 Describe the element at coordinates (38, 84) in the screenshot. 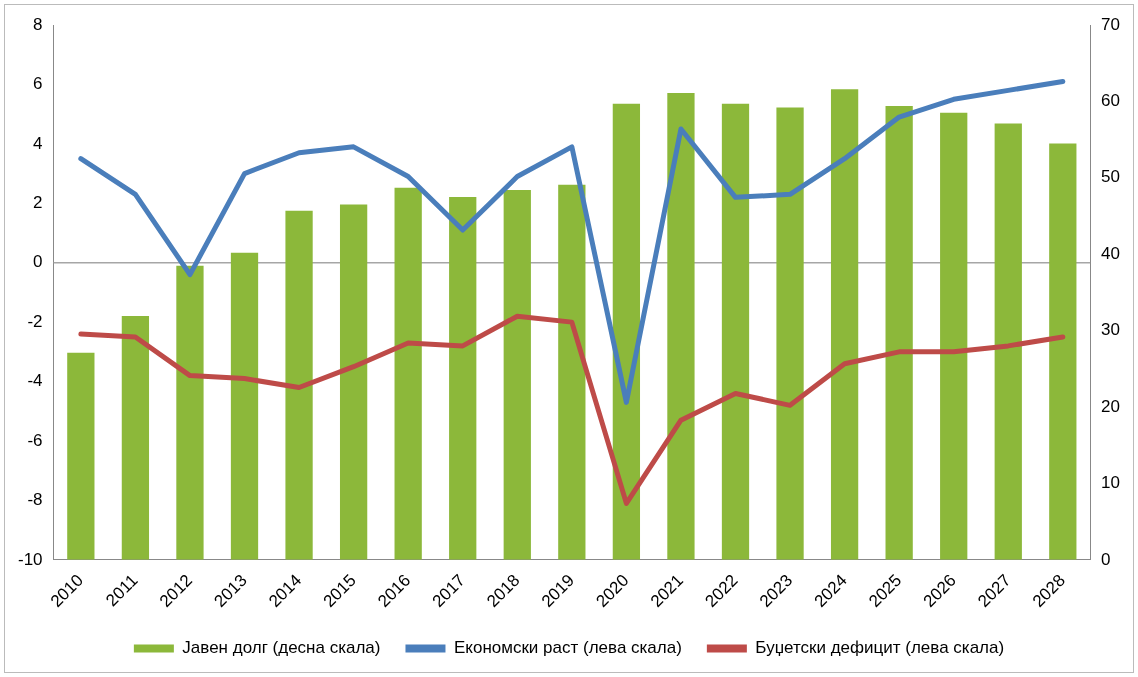

I see `y-tick-label: 6` at that location.